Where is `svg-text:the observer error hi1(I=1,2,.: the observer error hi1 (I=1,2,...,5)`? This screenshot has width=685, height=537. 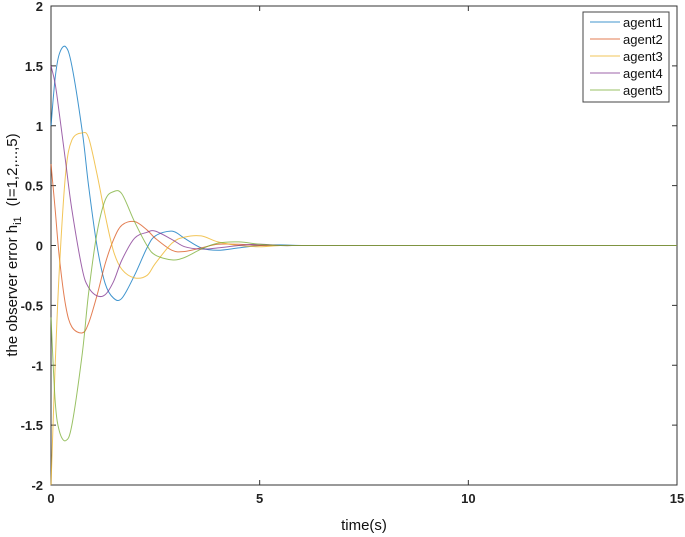 svg-text:the observer error hi1(I=1,2,.: the observer error hi1 (I=1,2,...,5) is located at coordinates (14, 244).